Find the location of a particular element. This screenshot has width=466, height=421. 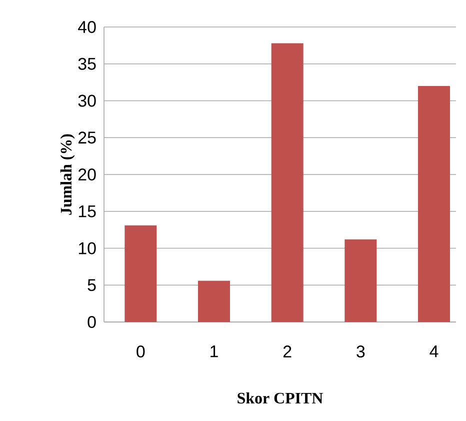

x-tick-label: 2 is located at coordinates (287, 352).